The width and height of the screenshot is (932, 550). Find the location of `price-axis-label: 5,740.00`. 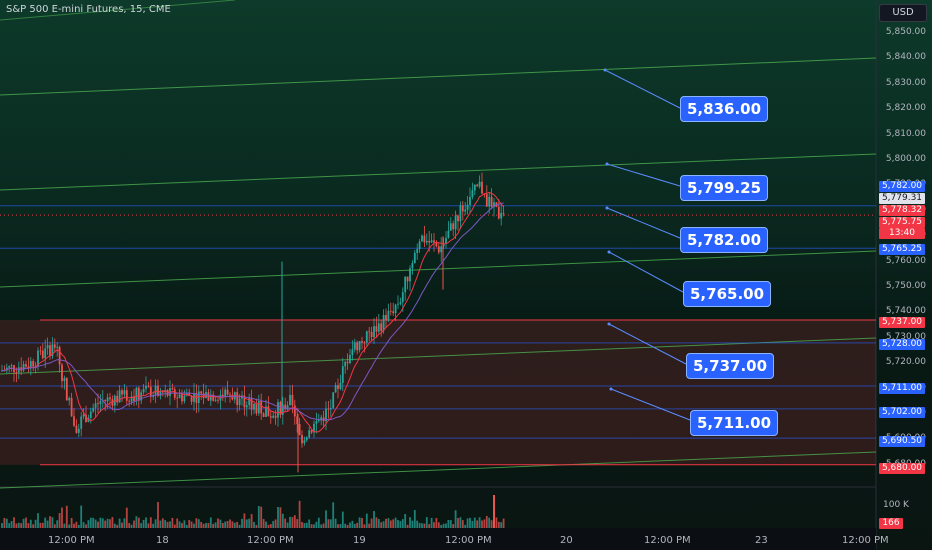

price-axis-label: 5,740.00 is located at coordinates (905, 311).